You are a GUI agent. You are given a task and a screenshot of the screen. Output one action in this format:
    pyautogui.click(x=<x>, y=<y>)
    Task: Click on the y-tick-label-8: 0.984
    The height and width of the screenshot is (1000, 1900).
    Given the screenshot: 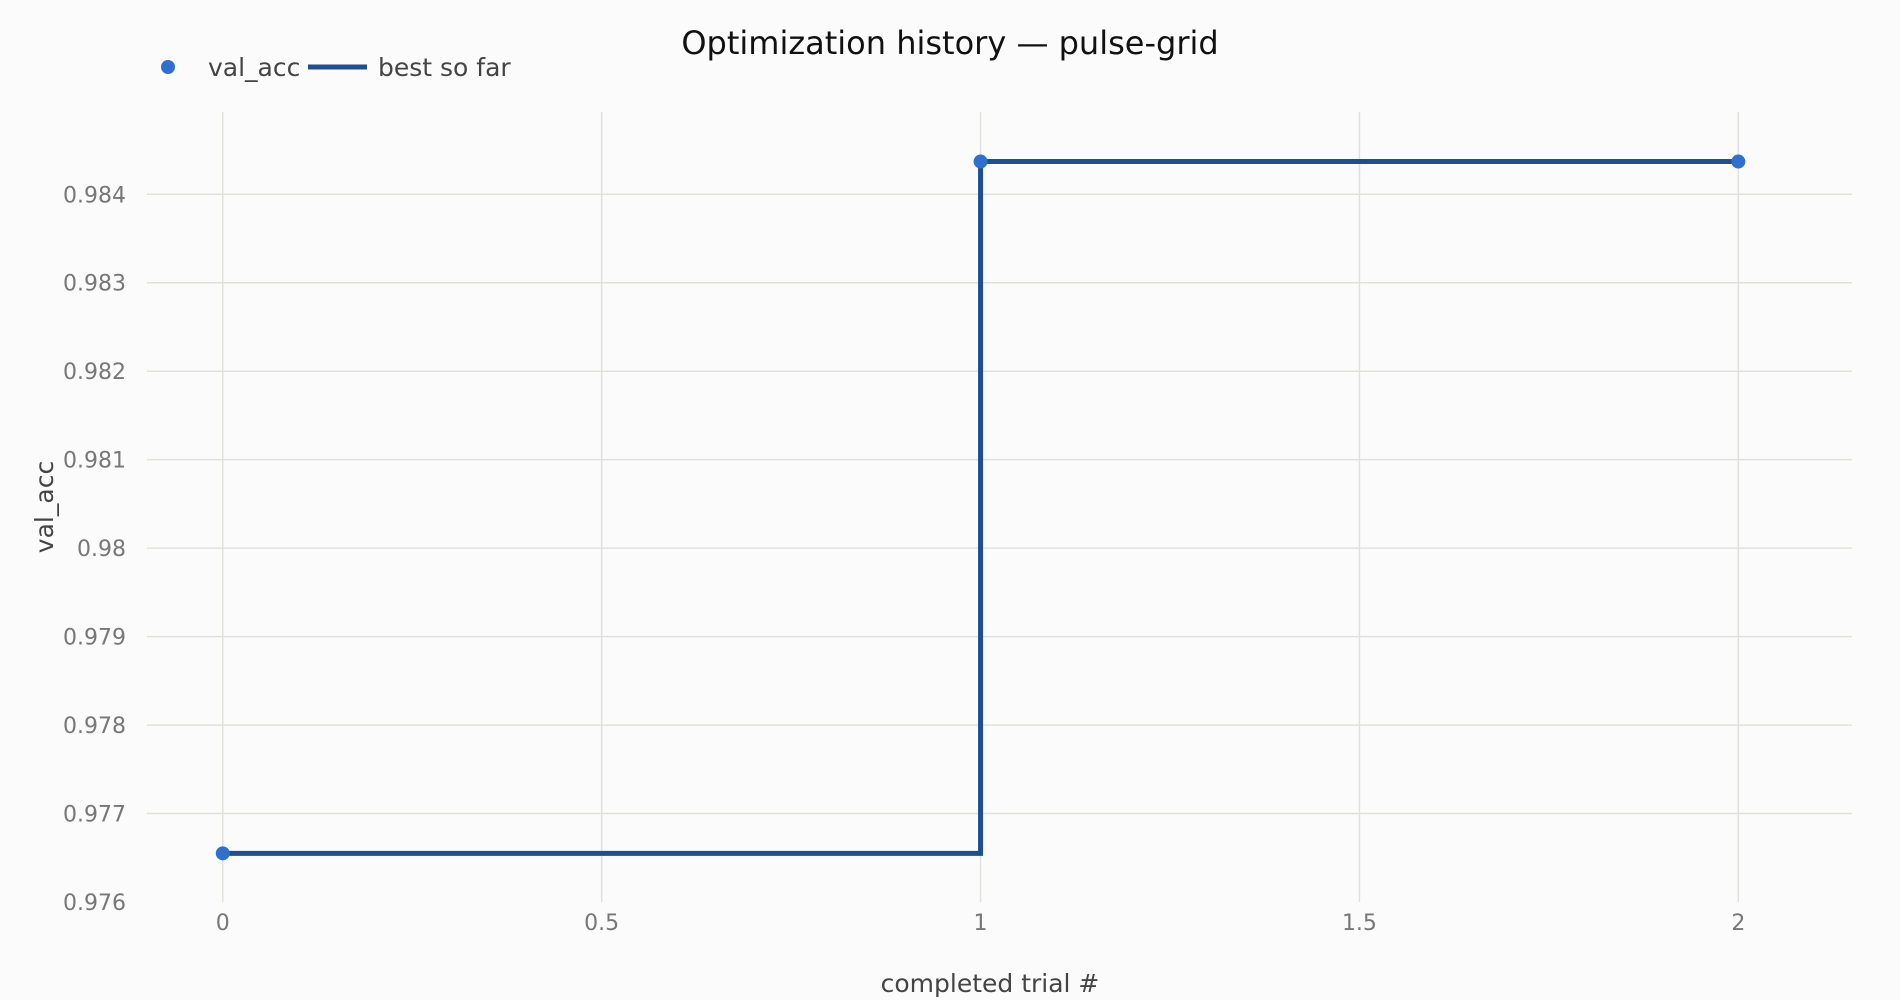 What is the action you would take?
    pyautogui.click(x=94, y=195)
    